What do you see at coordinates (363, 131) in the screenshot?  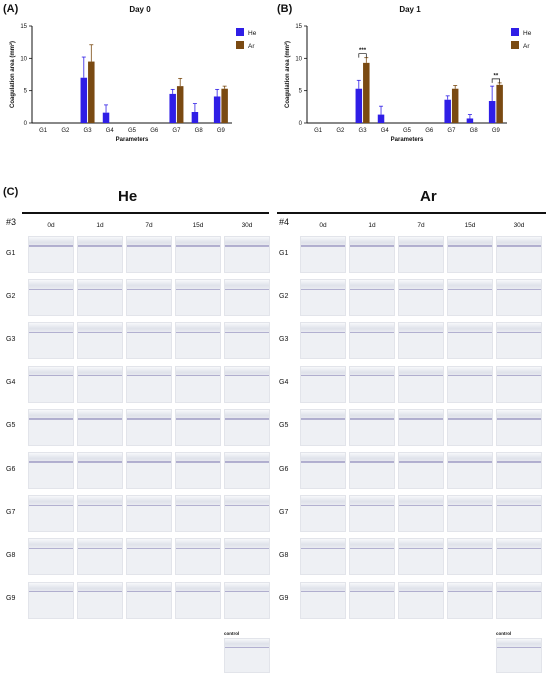 I see `x-tick-label: G3` at bounding box center [363, 131].